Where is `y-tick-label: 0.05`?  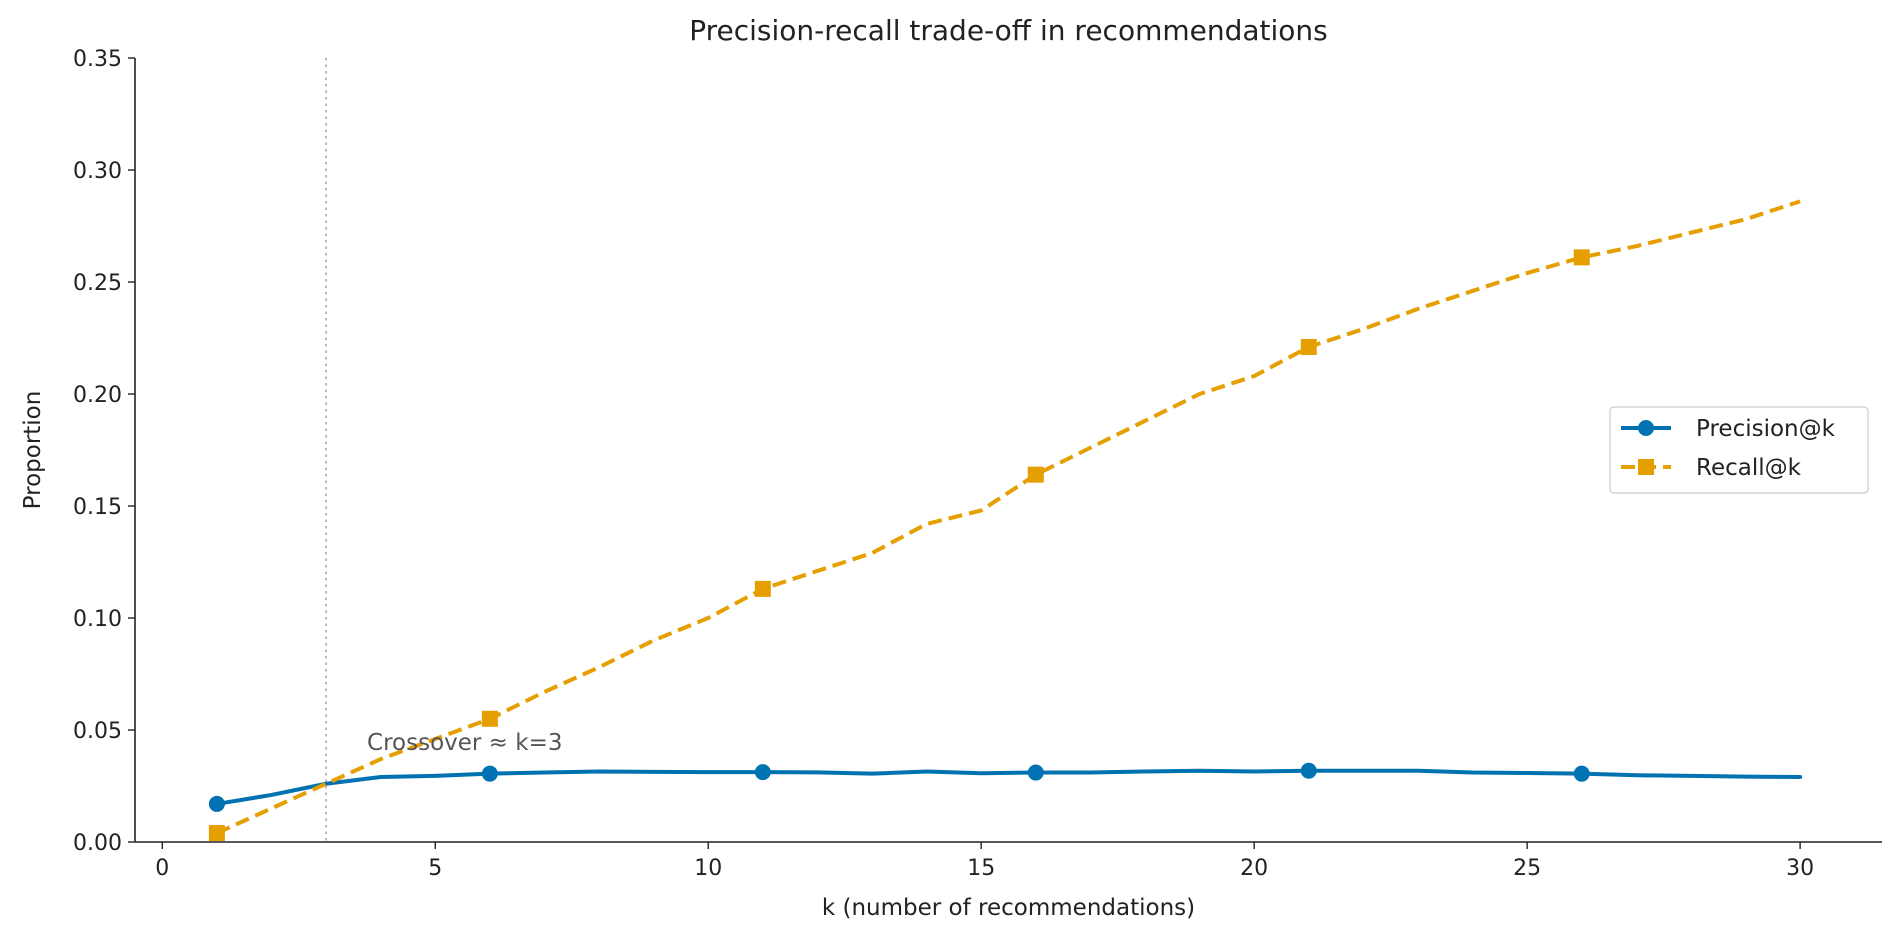 y-tick-label: 0.05 is located at coordinates (97, 731).